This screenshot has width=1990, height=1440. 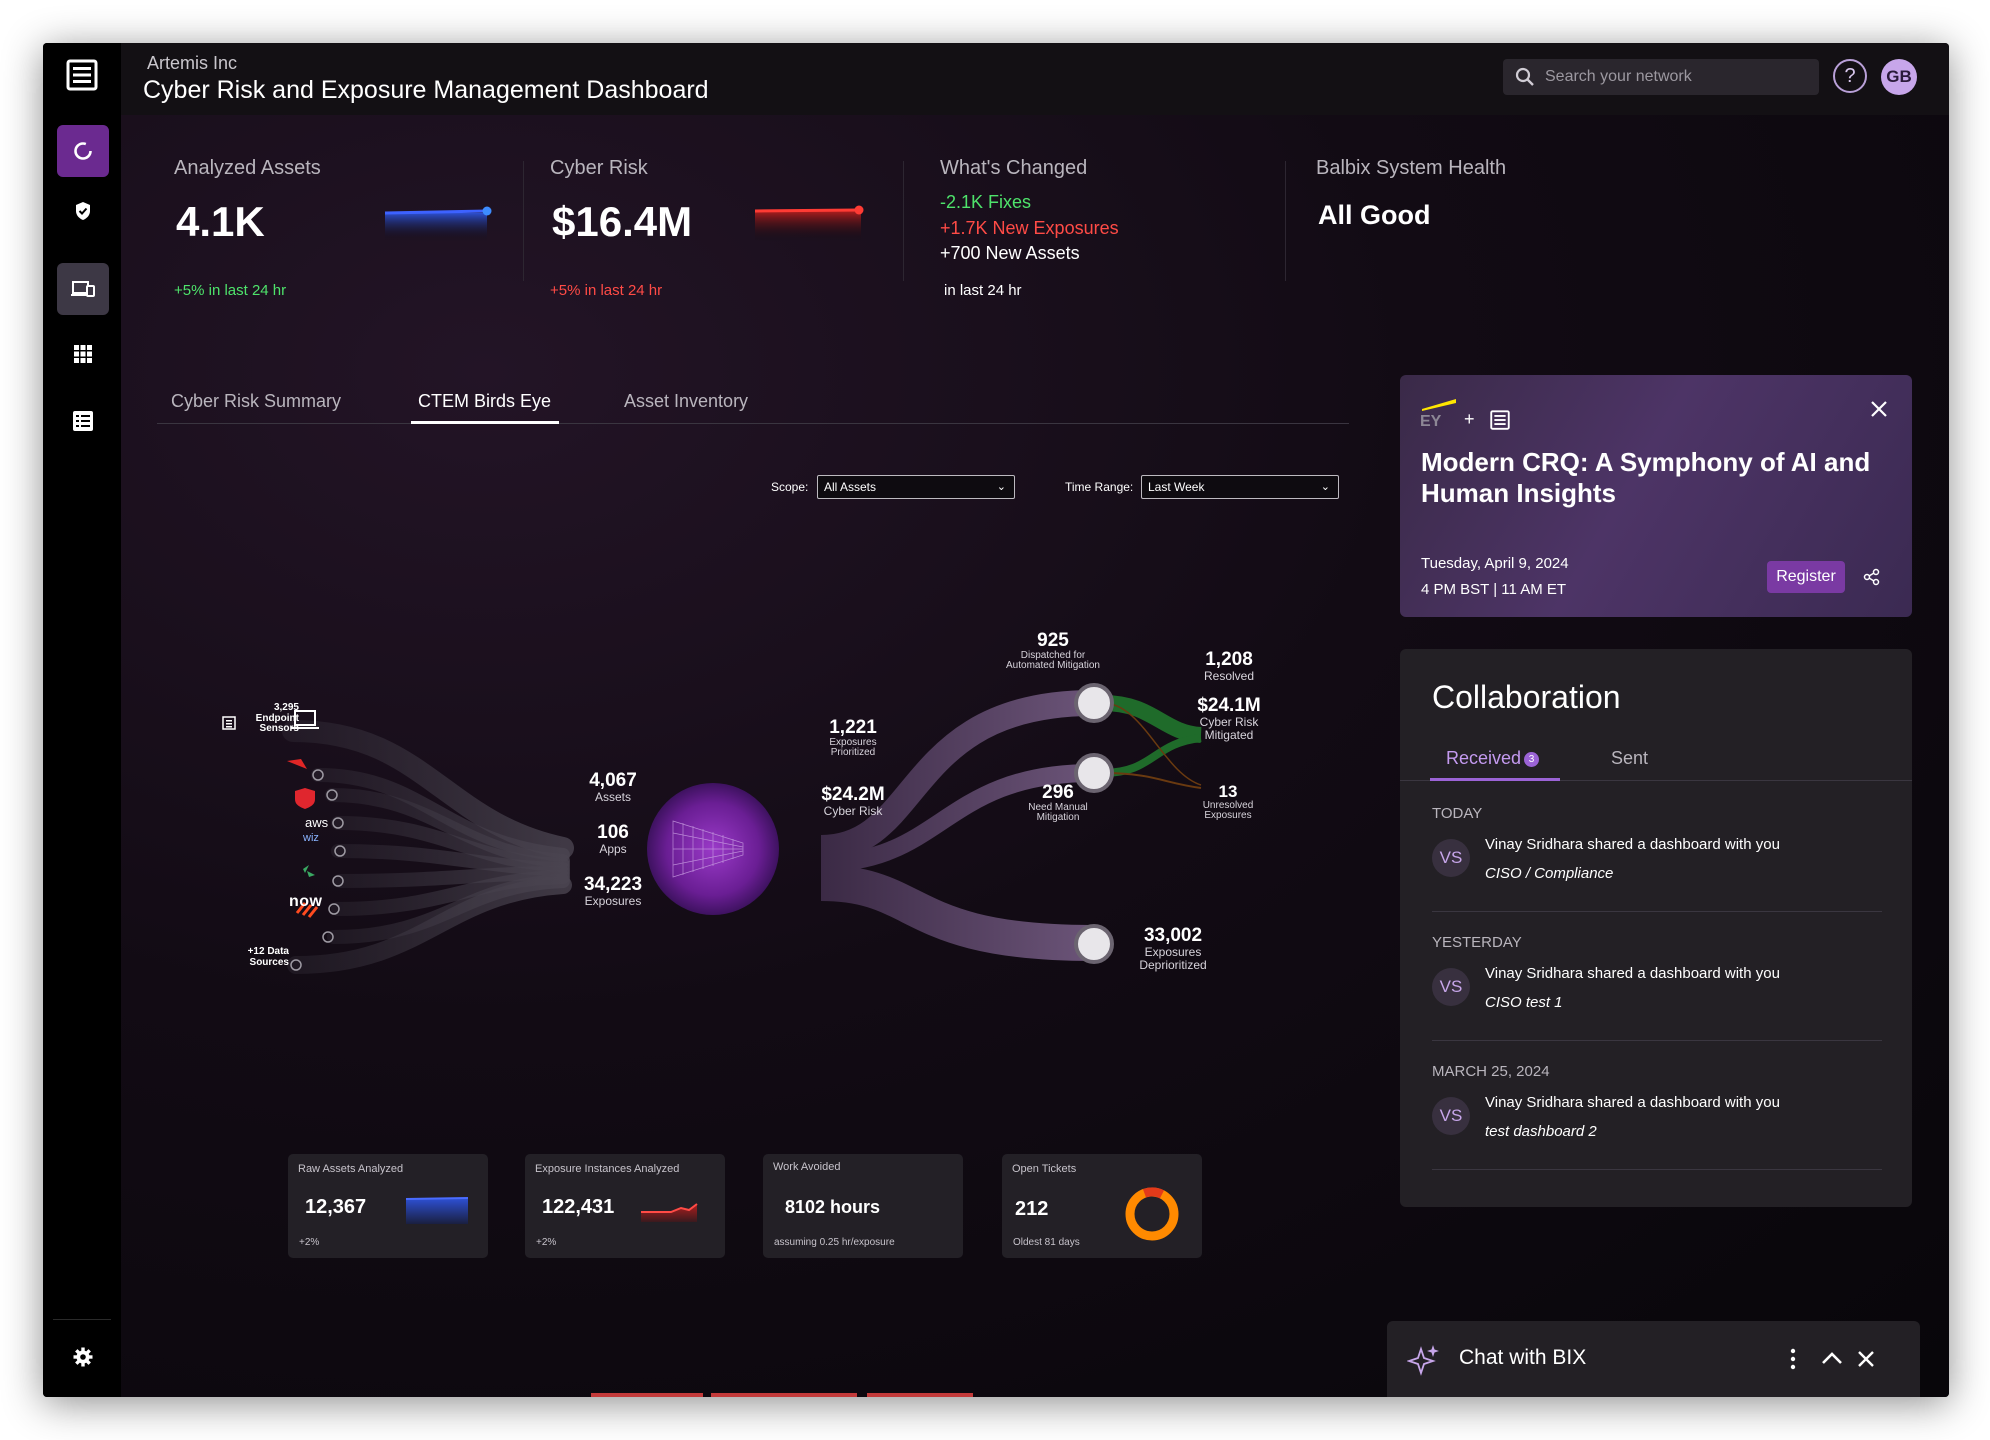 I want to click on kpi-analyzed-assets-label: Analyzed Assets, so click(x=247, y=168).